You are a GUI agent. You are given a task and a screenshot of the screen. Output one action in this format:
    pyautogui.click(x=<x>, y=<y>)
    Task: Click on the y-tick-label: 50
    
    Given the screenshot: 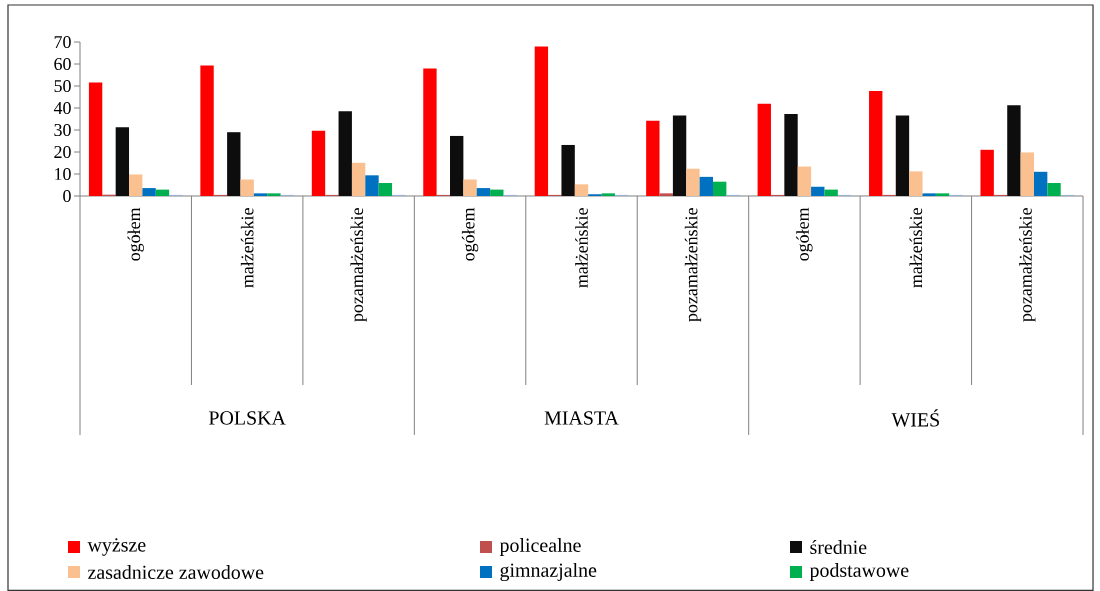 What is the action you would take?
    pyautogui.click(x=62, y=86)
    